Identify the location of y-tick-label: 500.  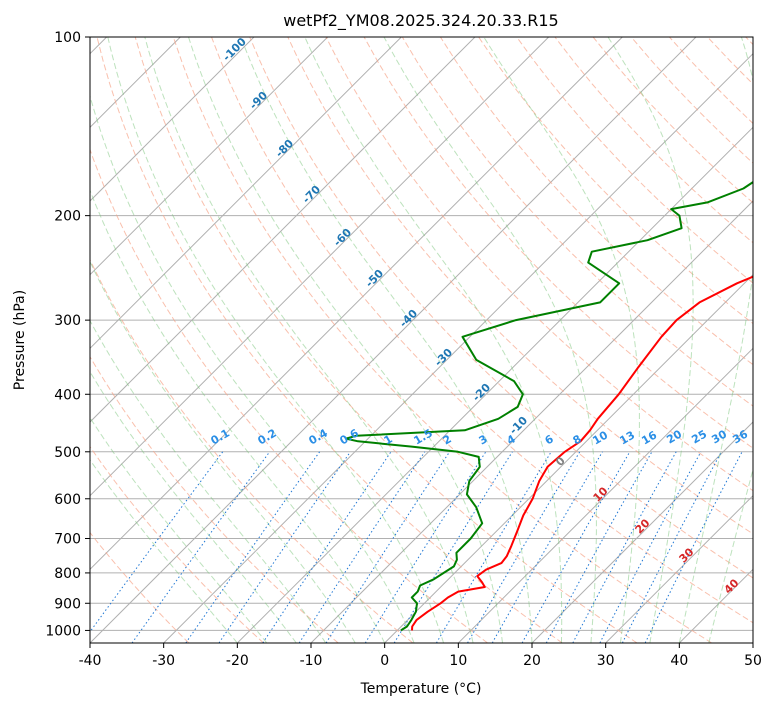
(67, 453).